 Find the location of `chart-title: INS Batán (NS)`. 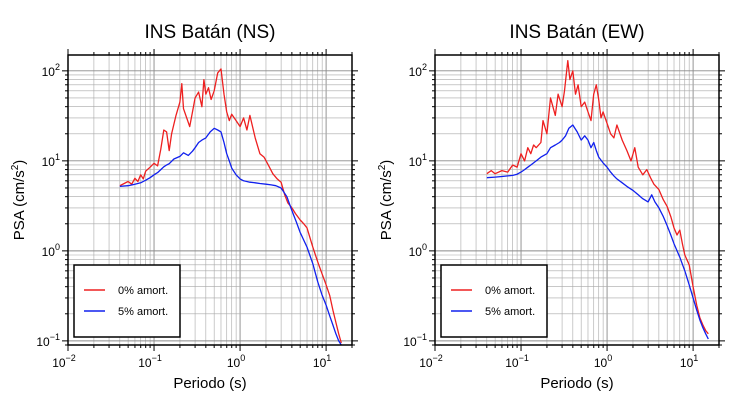

chart-title: INS Batán (NS) is located at coordinates (210, 32).